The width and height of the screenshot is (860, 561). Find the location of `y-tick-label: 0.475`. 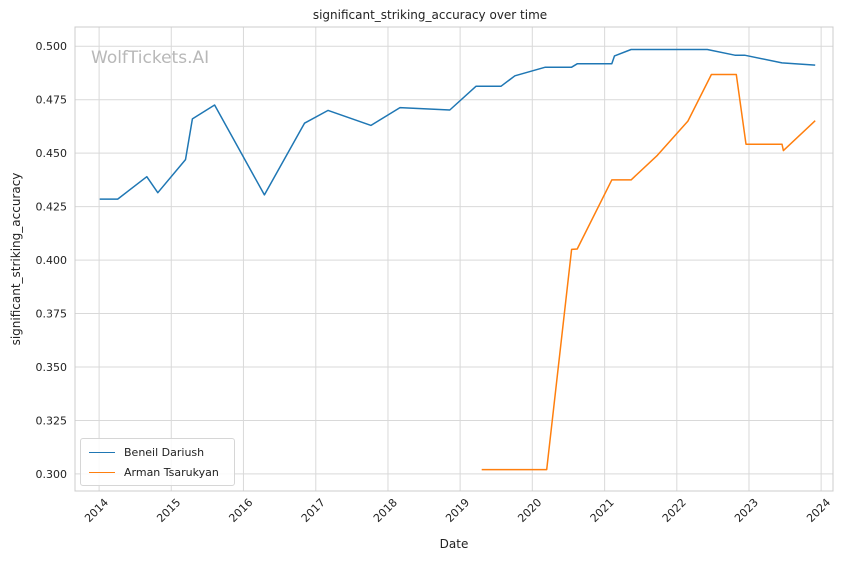

y-tick-label: 0.475 is located at coordinates (52, 100).